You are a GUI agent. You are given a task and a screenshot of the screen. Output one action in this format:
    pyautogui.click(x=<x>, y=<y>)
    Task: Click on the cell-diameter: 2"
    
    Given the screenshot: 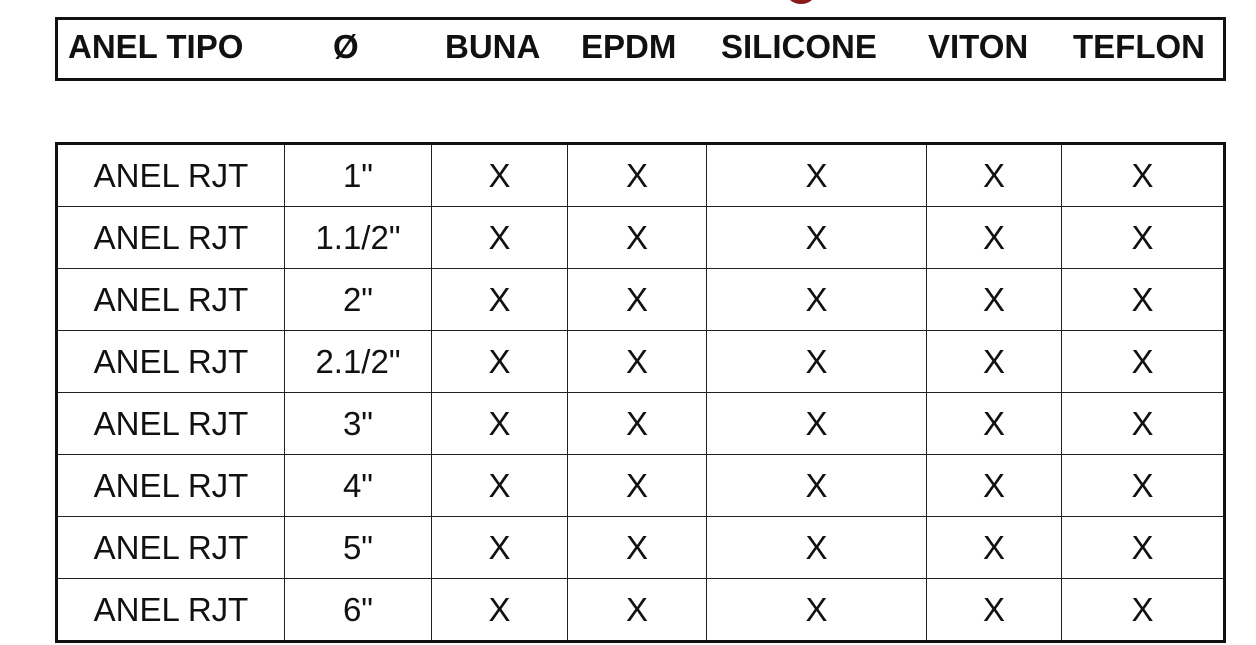 What is the action you would take?
    pyautogui.click(x=358, y=299)
    